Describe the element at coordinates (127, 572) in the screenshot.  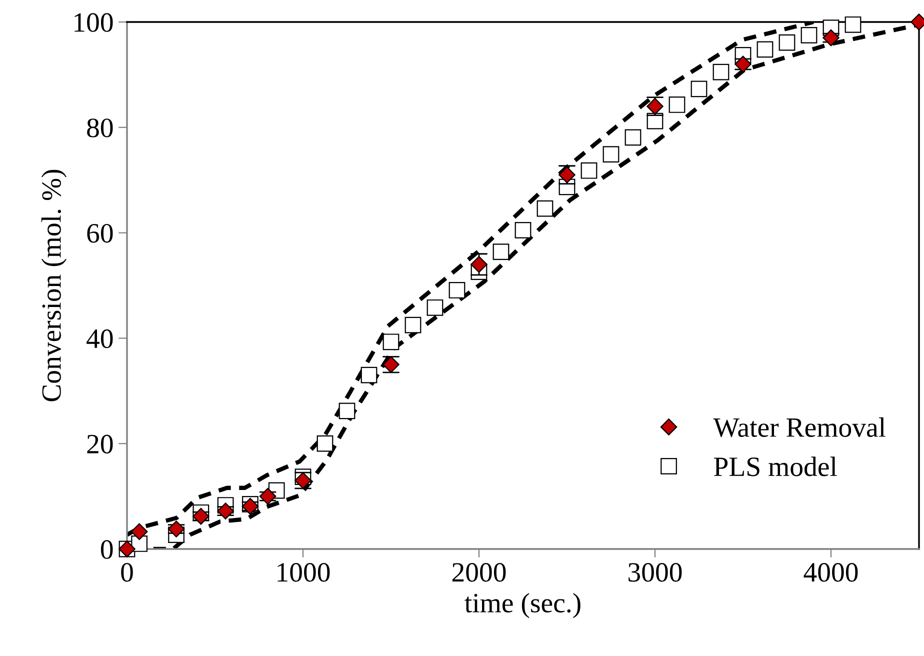
I see `x-tick-label: 0` at that location.